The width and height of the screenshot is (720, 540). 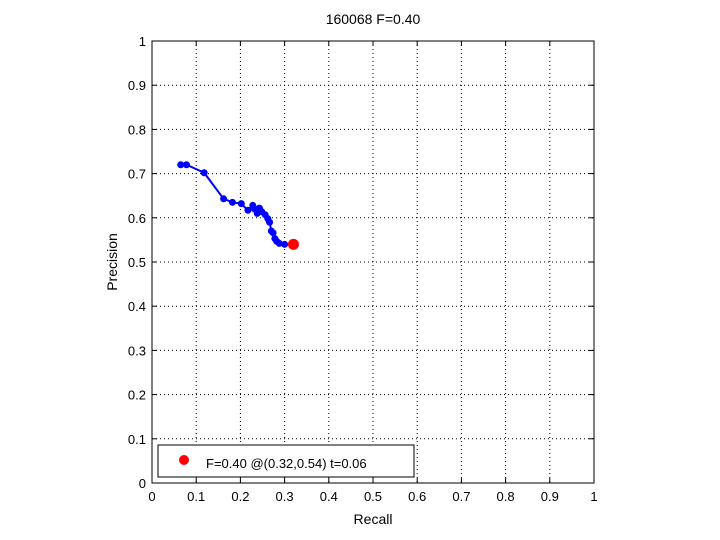 I want to click on legend-marker, so click(x=184, y=460).